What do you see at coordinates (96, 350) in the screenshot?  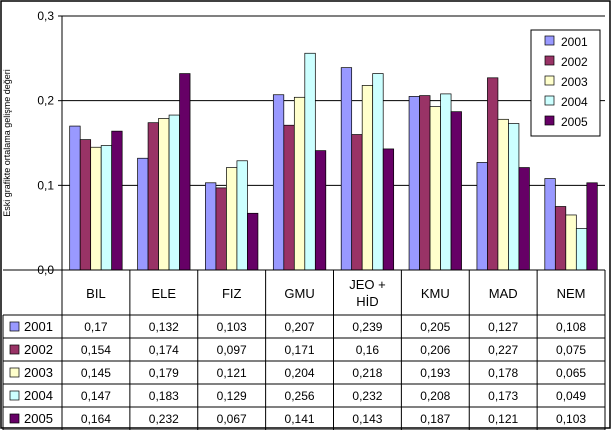 I see `table-value: 0,154` at bounding box center [96, 350].